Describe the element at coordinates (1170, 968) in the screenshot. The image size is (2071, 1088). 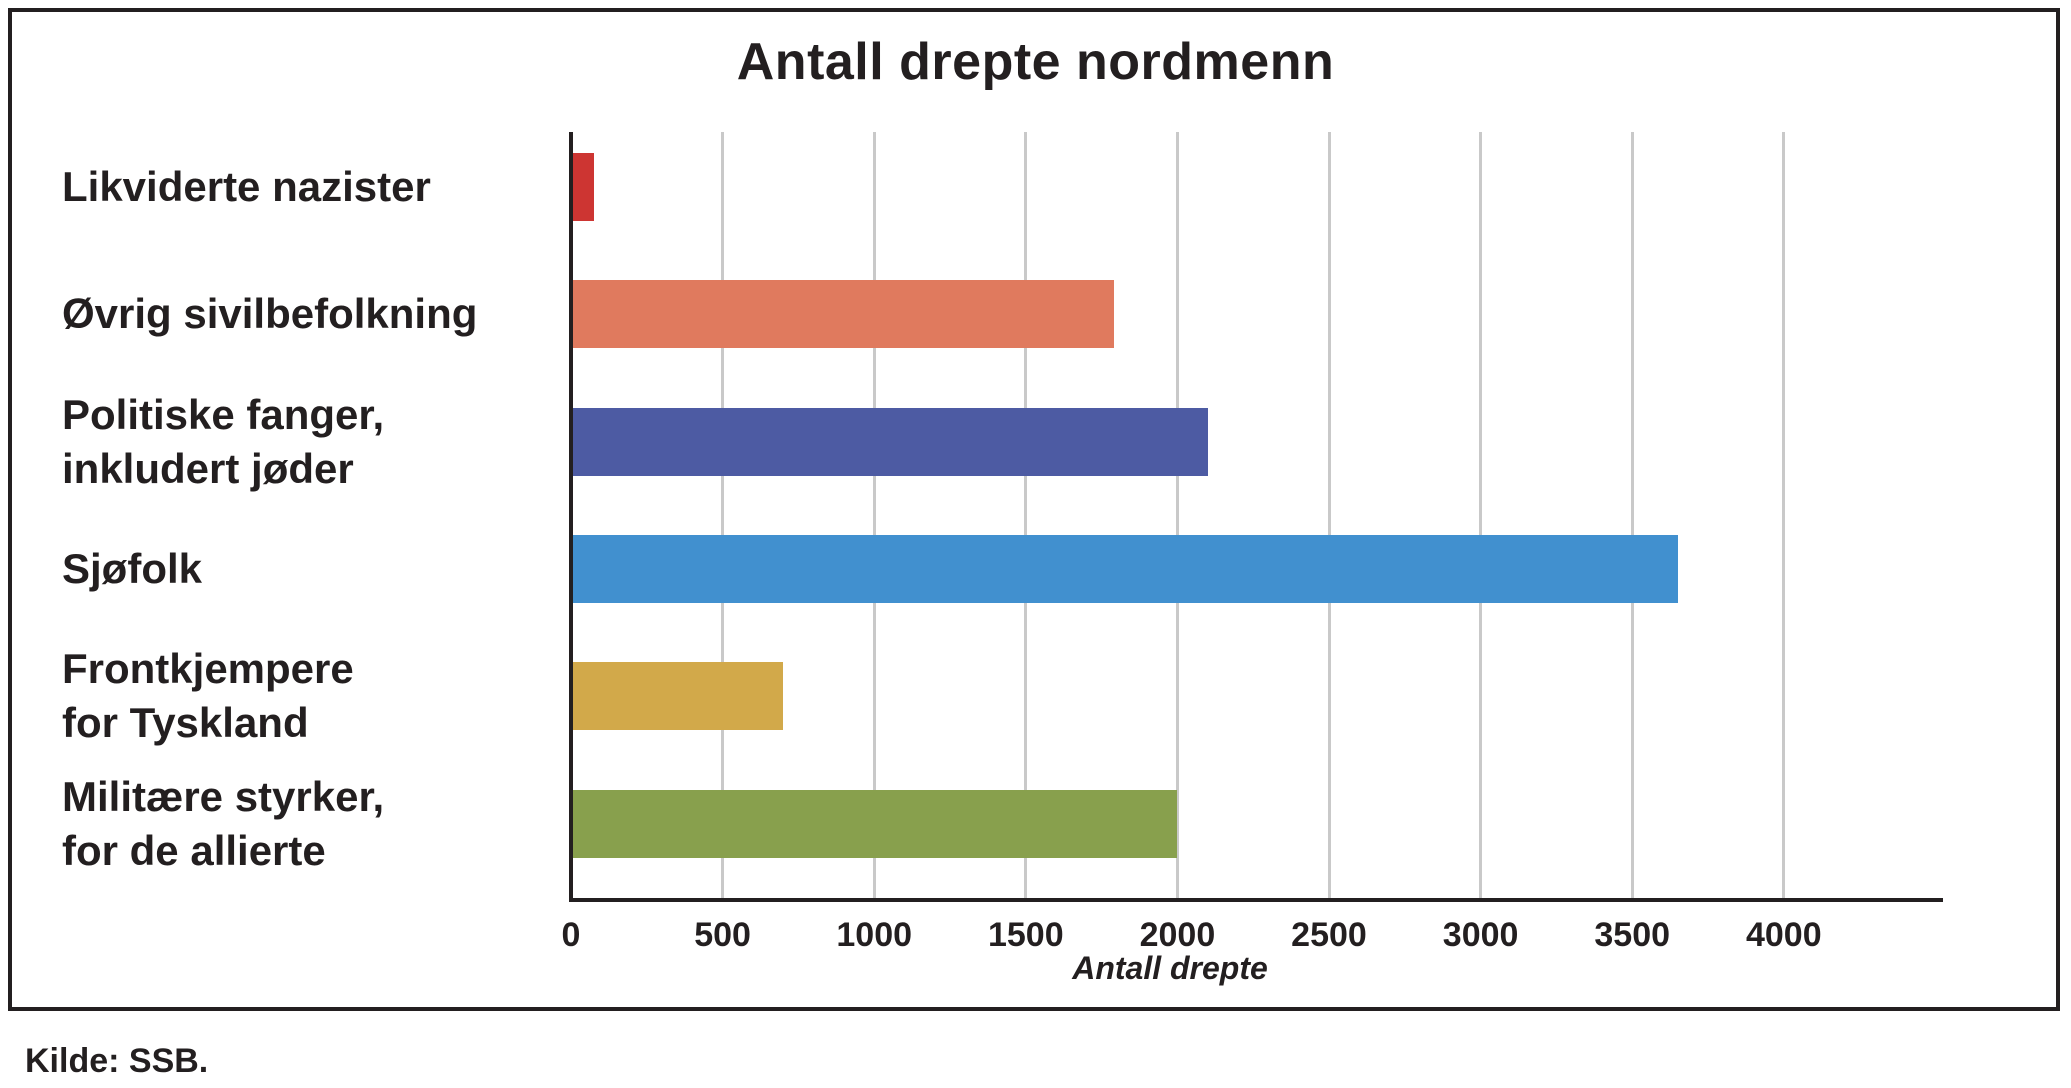
I see `x-axis-label: Antall drepte` at that location.